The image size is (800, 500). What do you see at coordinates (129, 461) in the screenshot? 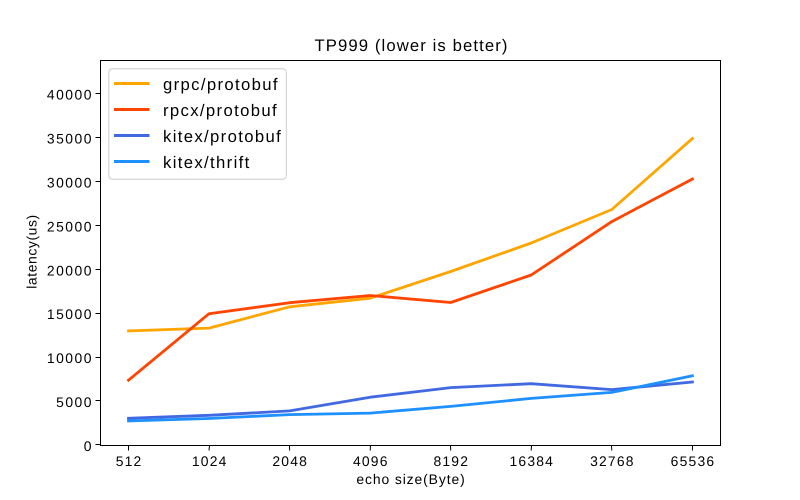
I see `svg-text: 512` at bounding box center [129, 461].